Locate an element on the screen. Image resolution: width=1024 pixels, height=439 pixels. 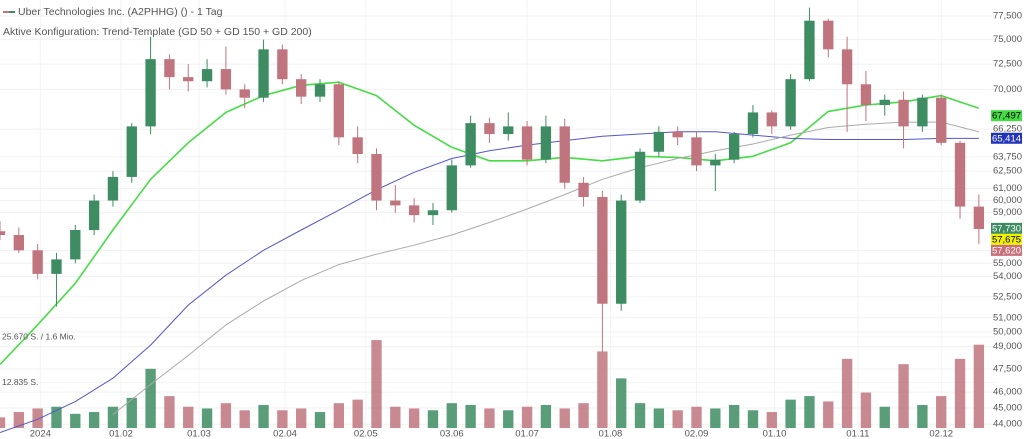
y-tick-label: 51,000 is located at coordinates (1007, 317).